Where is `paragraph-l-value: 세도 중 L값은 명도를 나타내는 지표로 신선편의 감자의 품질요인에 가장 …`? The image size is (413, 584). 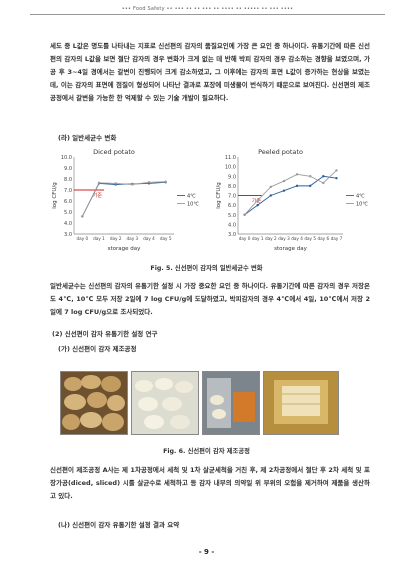
paragraph-l-value: 세도 중 L값은 명도를 나타내는 지표로 신선편의 감자의 품질요인에 가장 … is located at coordinates (210, 72).